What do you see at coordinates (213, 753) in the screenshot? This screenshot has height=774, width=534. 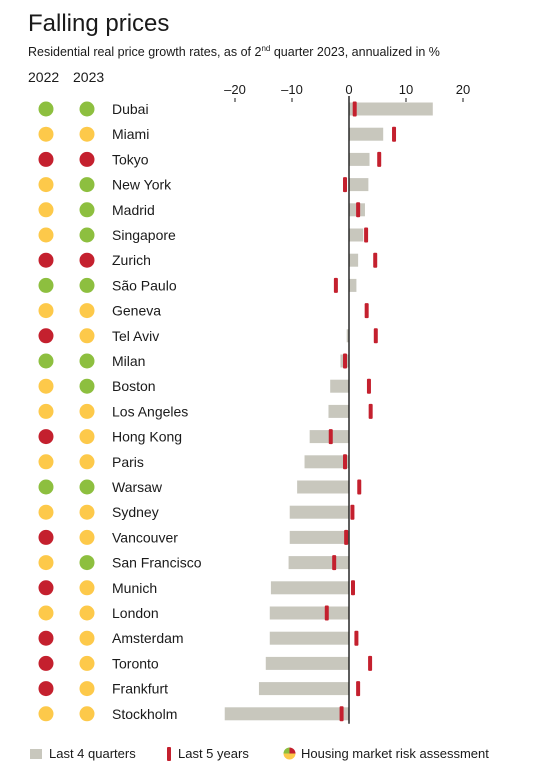 I see `legend-last-5-years-label: Last 5 years` at bounding box center [213, 753].